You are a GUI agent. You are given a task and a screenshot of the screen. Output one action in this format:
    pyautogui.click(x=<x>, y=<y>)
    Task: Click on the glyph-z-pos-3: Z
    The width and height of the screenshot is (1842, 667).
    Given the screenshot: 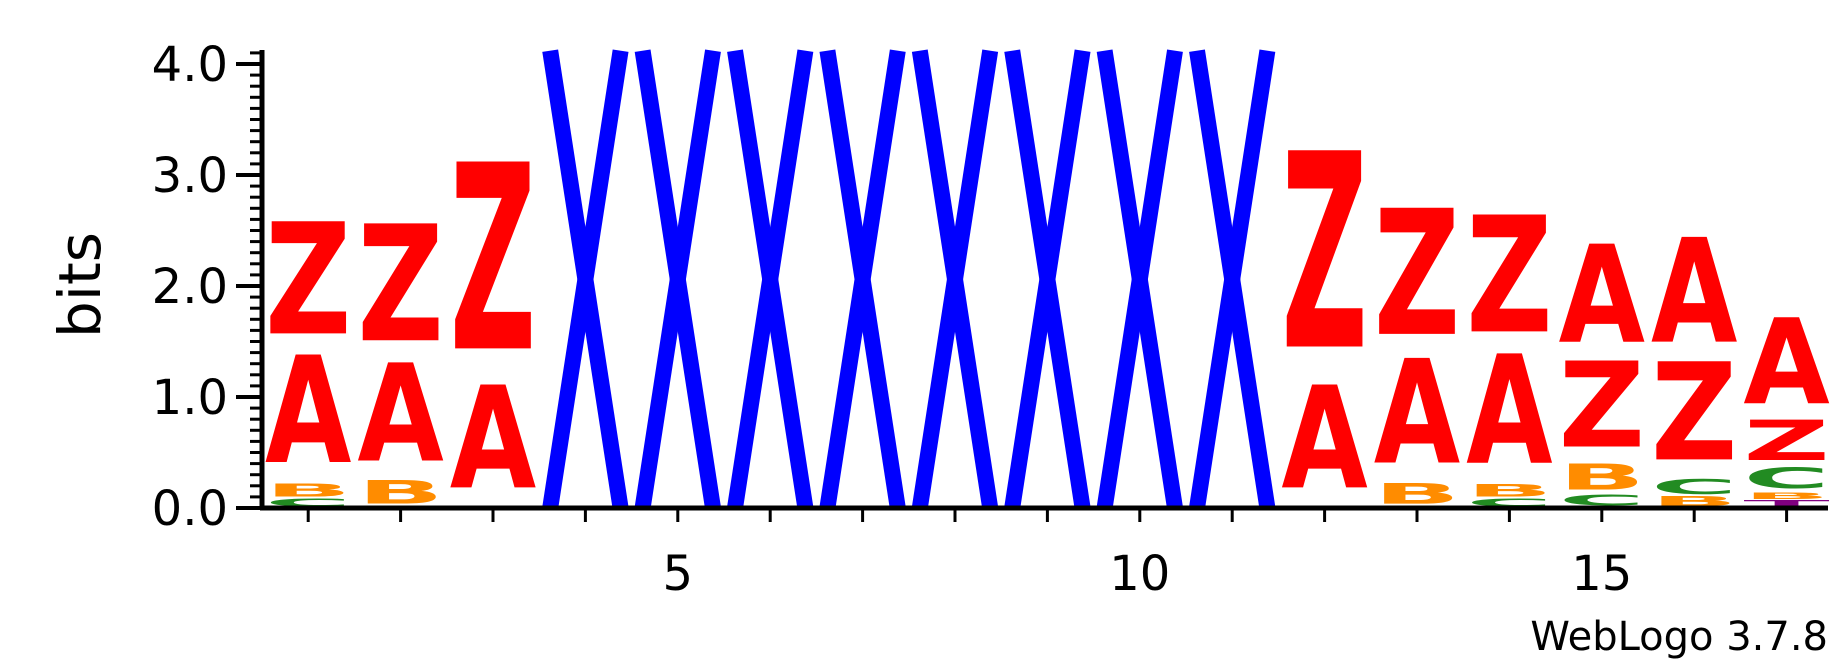 What is the action you would take?
    pyautogui.click(x=493, y=260)
    